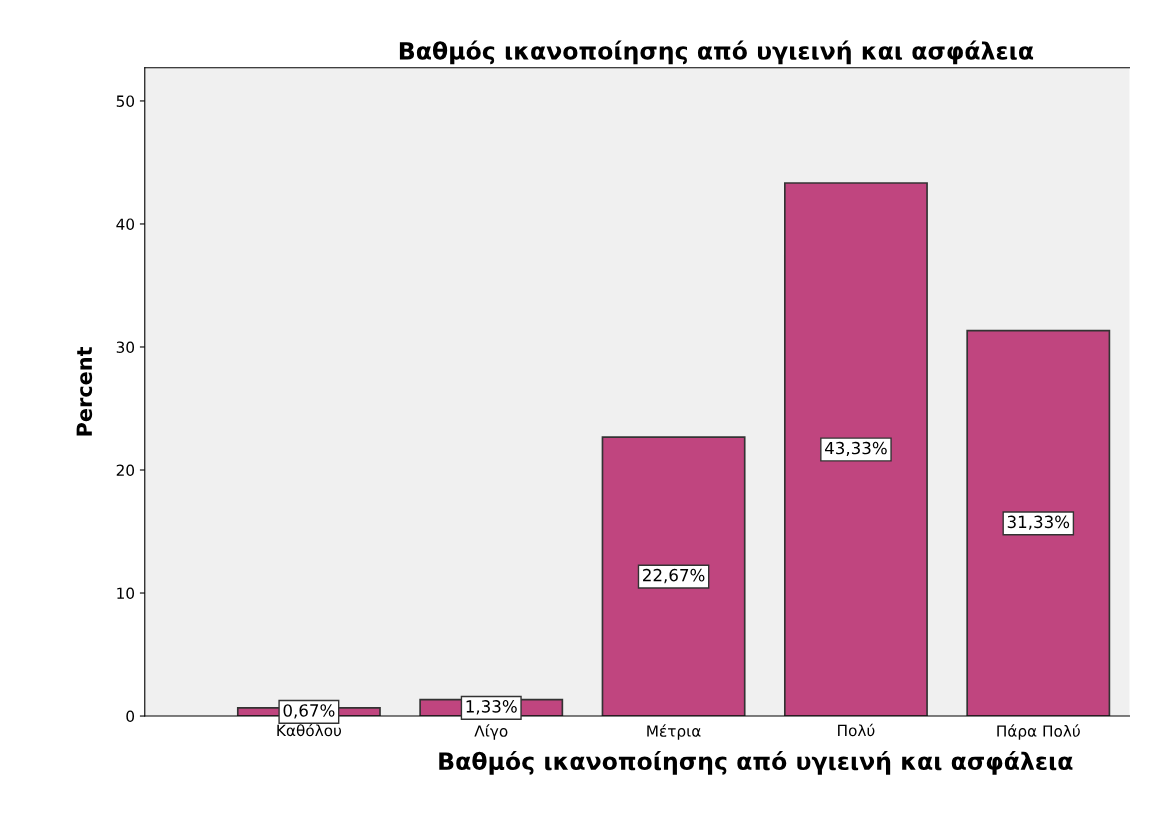  I want to click on data-label: 43,33%, so click(855, 449).